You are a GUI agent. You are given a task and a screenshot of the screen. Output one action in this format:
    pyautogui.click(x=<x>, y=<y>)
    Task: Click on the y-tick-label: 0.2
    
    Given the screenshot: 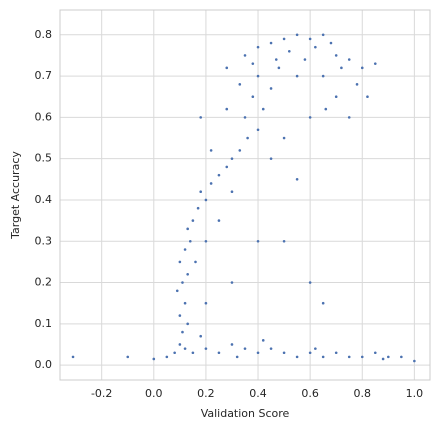 What is the action you would take?
    pyautogui.click(x=44, y=282)
    